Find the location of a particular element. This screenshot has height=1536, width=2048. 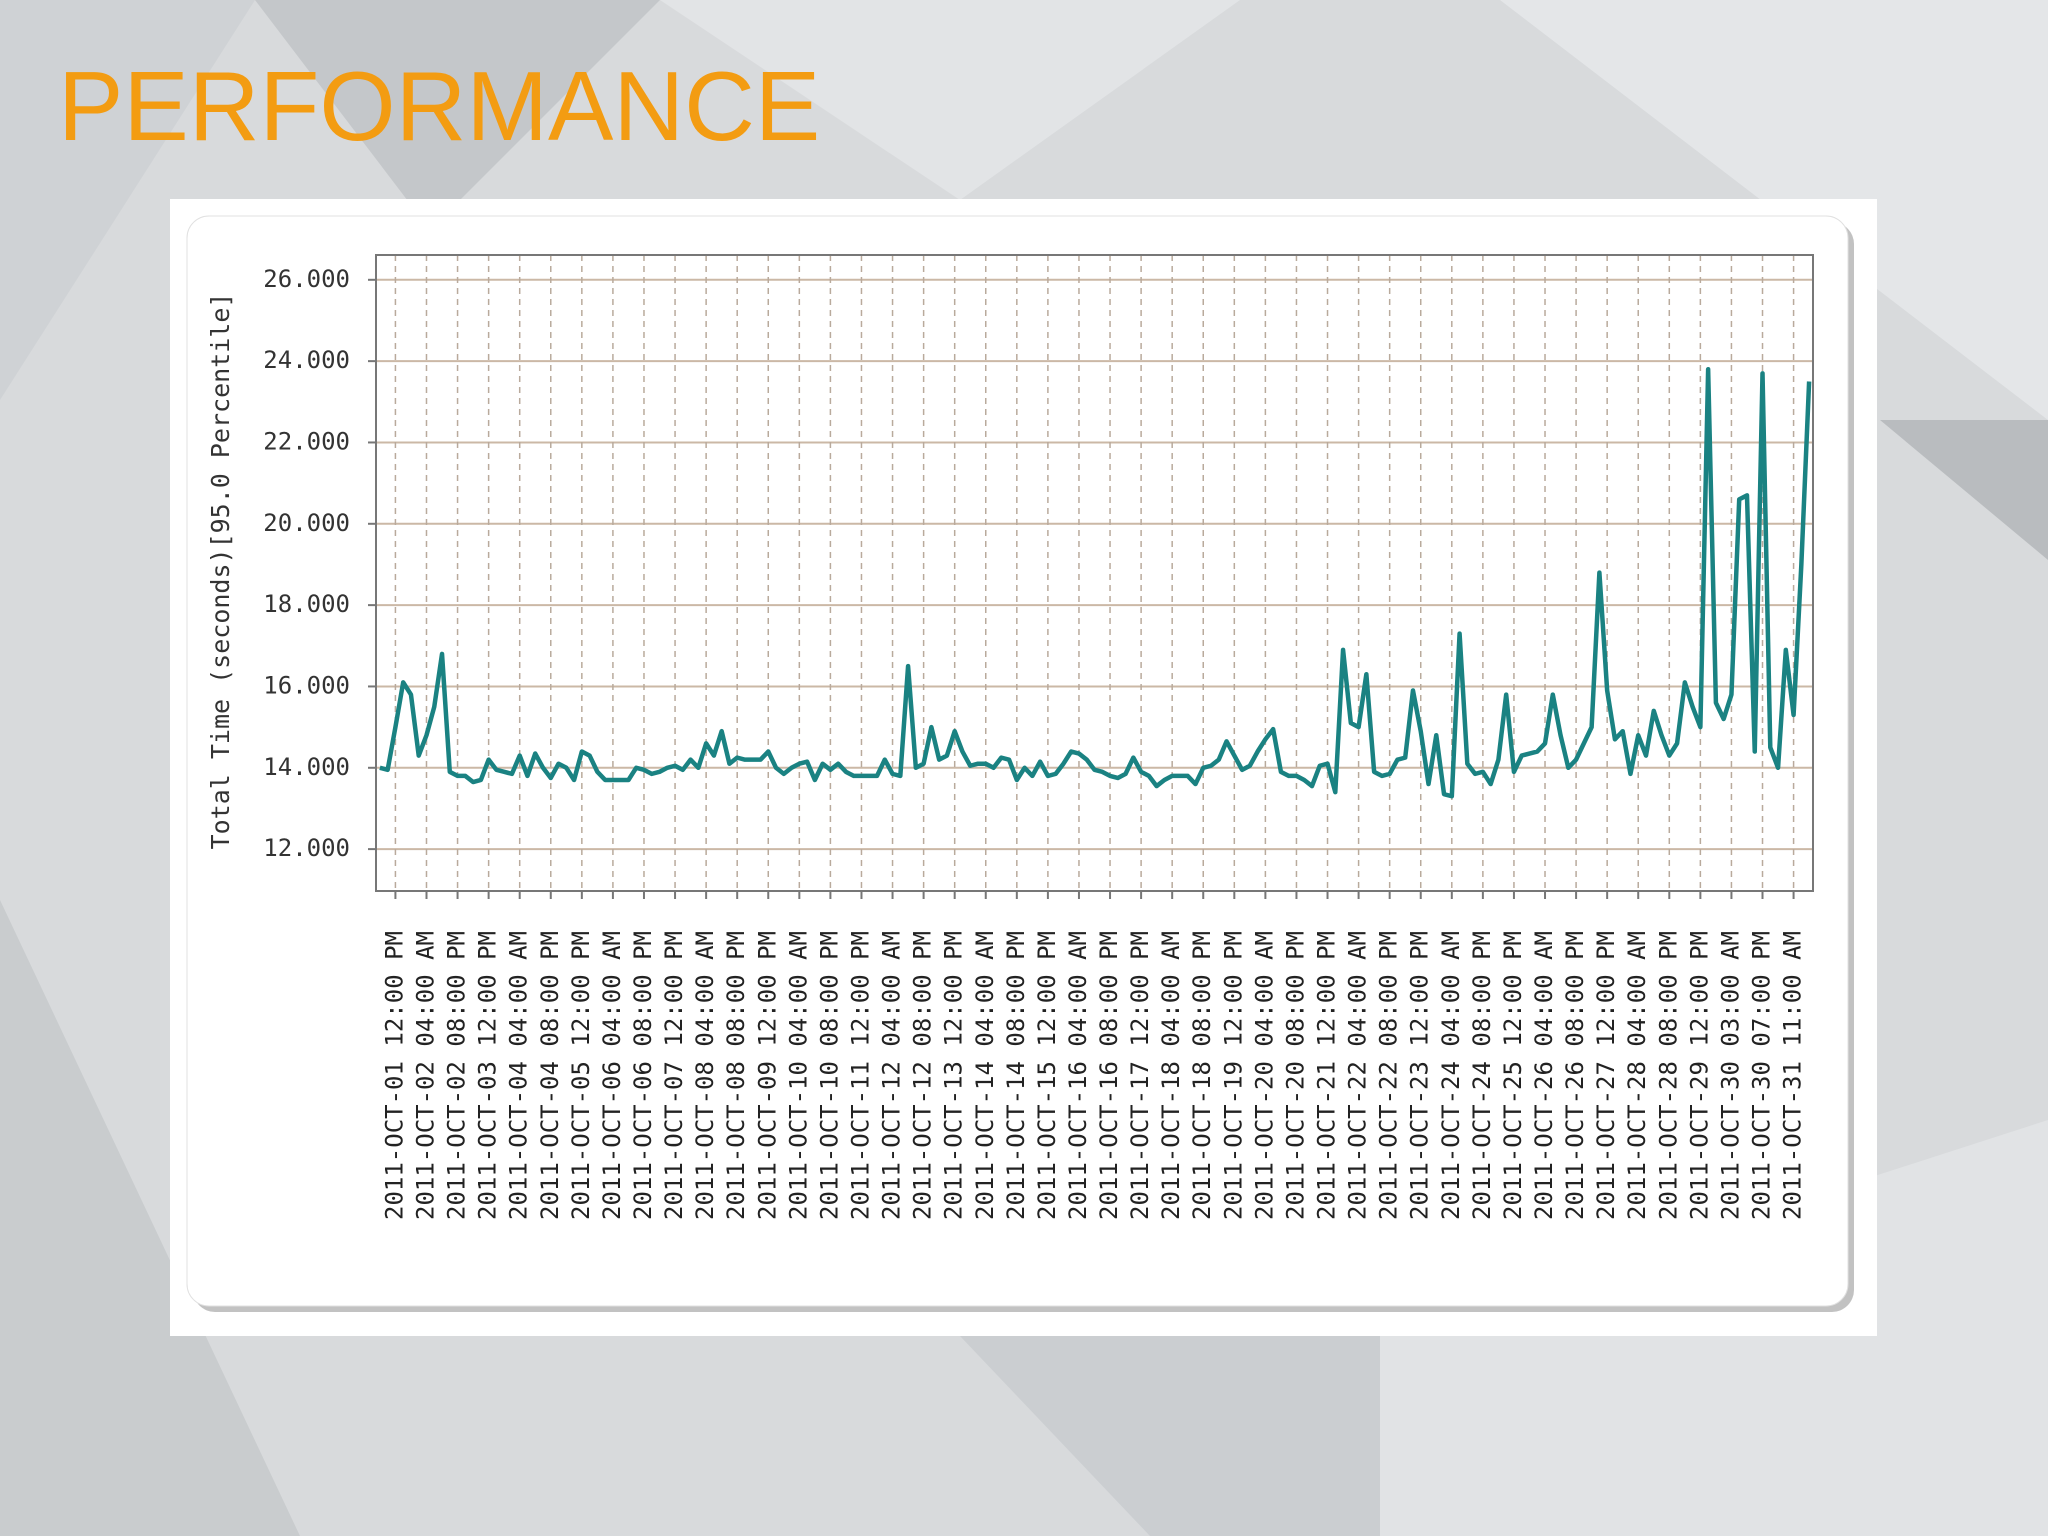

y-tick-label: 26.000 is located at coordinates (306, 279).